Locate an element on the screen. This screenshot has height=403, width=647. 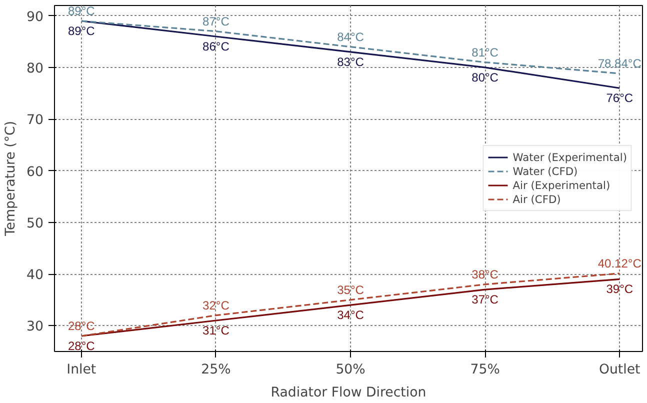
data-label: 34°C is located at coordinates (350, 315).